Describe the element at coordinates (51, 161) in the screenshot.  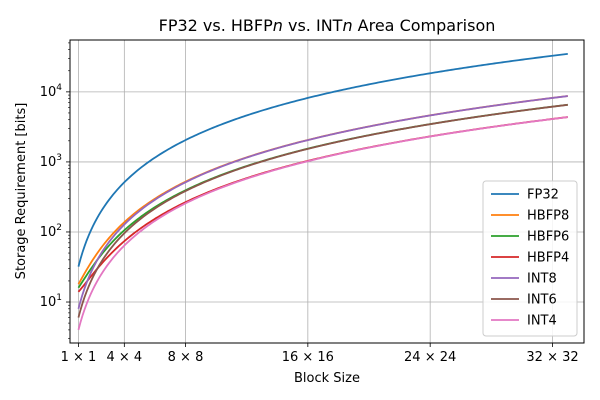
I see `y-tick-label: 10³` at that location.